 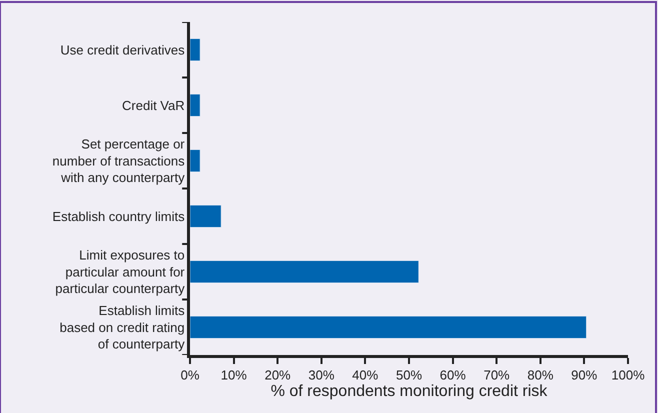 What do you see at coordinates (190, 374) in the screenshot?
I see `x-tick-label: 0%` at bounding box center [190, 374].